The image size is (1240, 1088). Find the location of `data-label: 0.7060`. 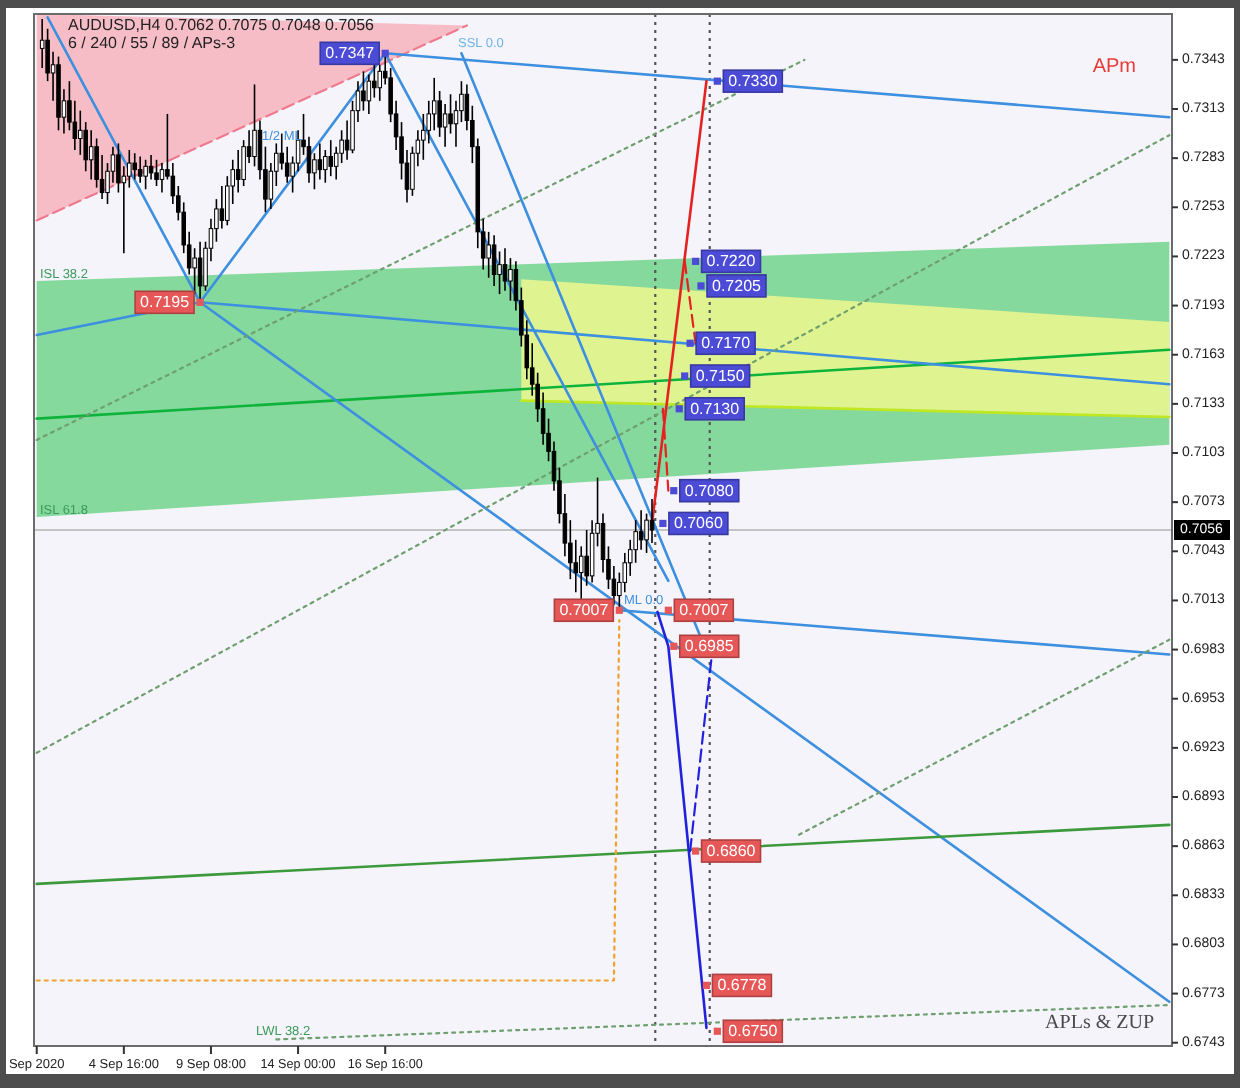

data-label: 0.7060 is located at coordinates (698, 523).